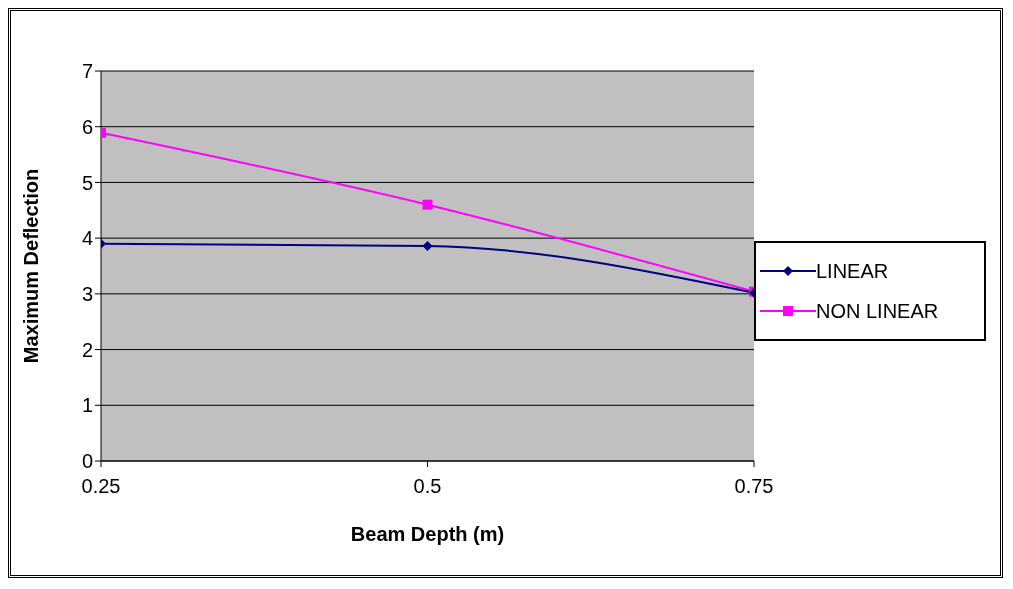  What do you see at coordinates (87, 405) in the screenshot?
I see `y-tick-label: 1` at bounding box center [87, 405].